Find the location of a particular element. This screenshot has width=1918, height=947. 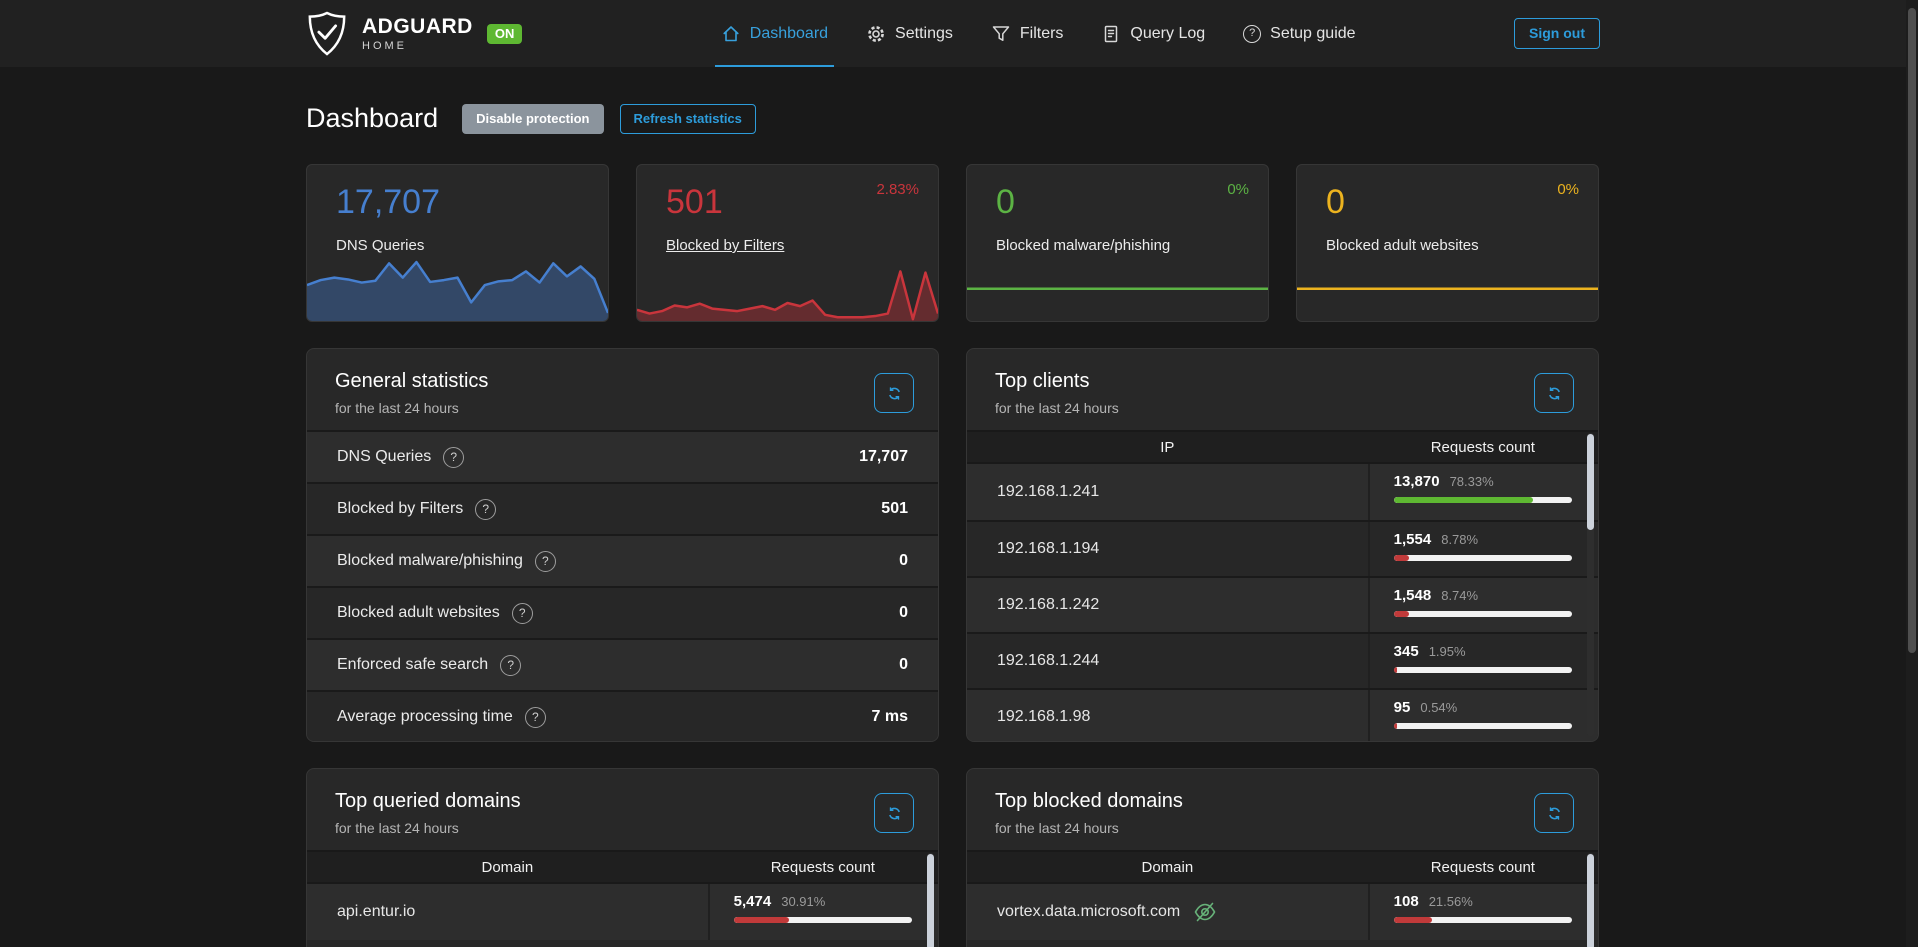

client-ip: 192.168.1.244 is located at coordinates (1048, 660).